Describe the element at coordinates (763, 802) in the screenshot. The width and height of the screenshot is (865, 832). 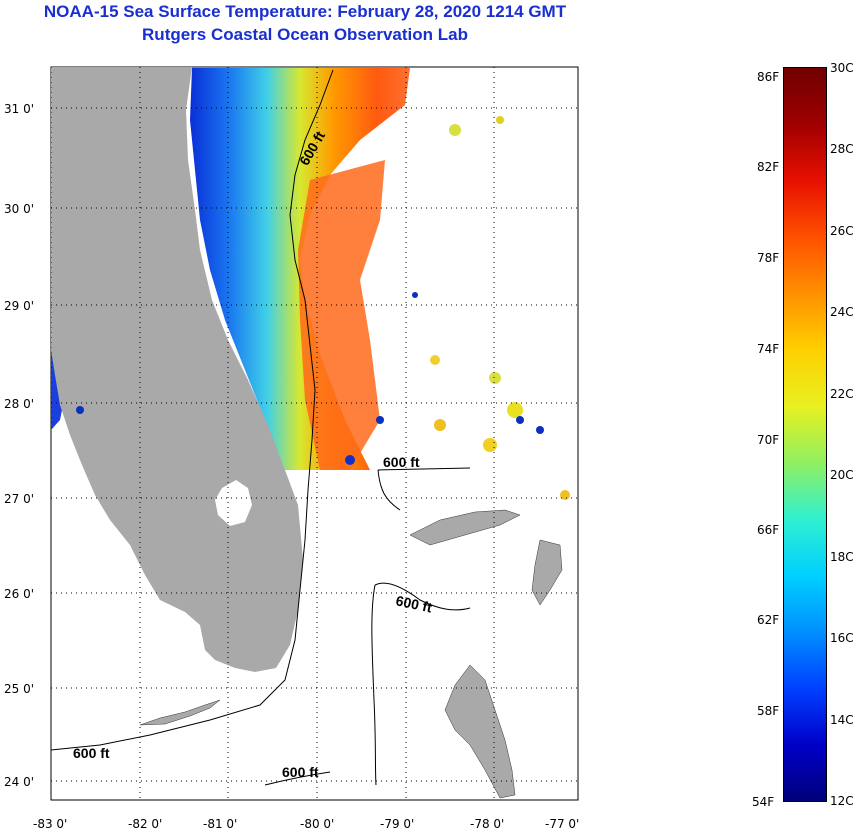
I see `colorbar-f-label: 54F` at that location.